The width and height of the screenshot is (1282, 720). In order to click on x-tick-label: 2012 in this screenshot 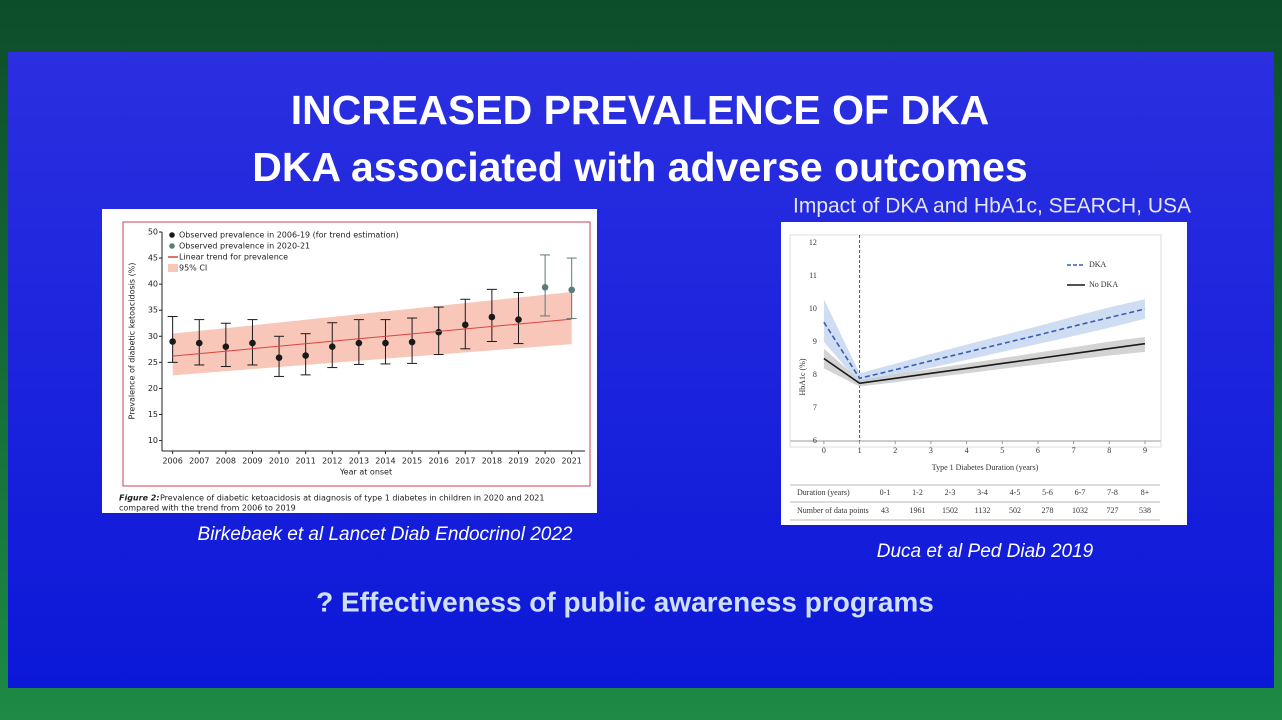, I will do `click(332, 461)`.